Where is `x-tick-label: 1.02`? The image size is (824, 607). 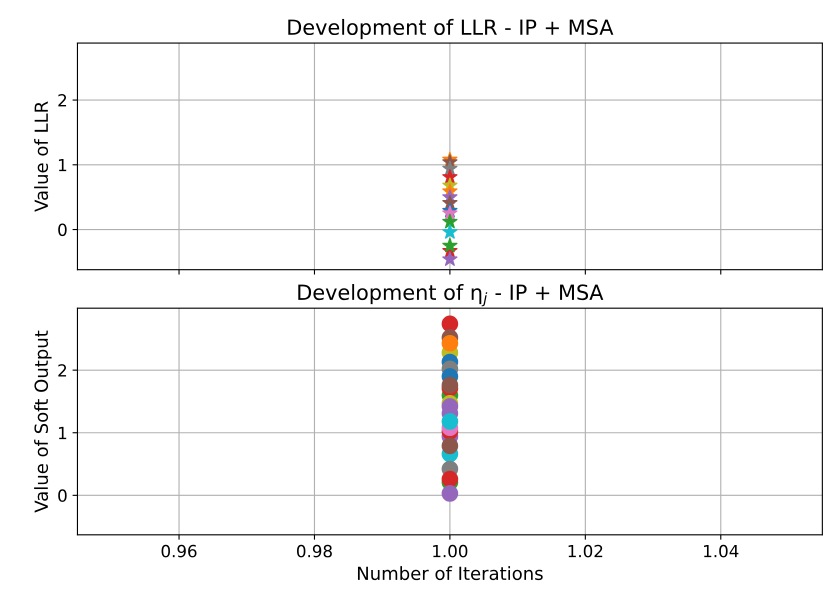 x-tick-label: 1.02 is located at coordinates (585, 551).